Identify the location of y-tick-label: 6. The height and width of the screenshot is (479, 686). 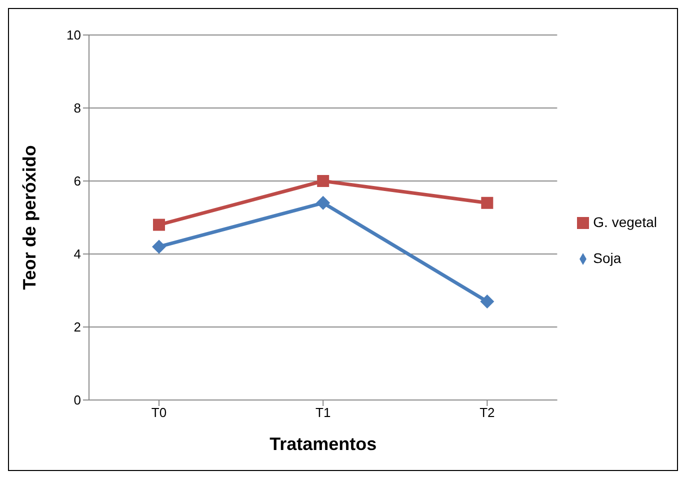
(77, 181).